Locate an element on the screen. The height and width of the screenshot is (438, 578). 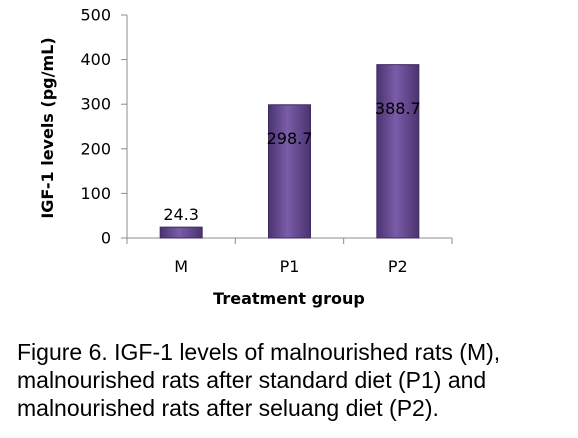
x-tick-label: M is located at coordinates (181, 266).